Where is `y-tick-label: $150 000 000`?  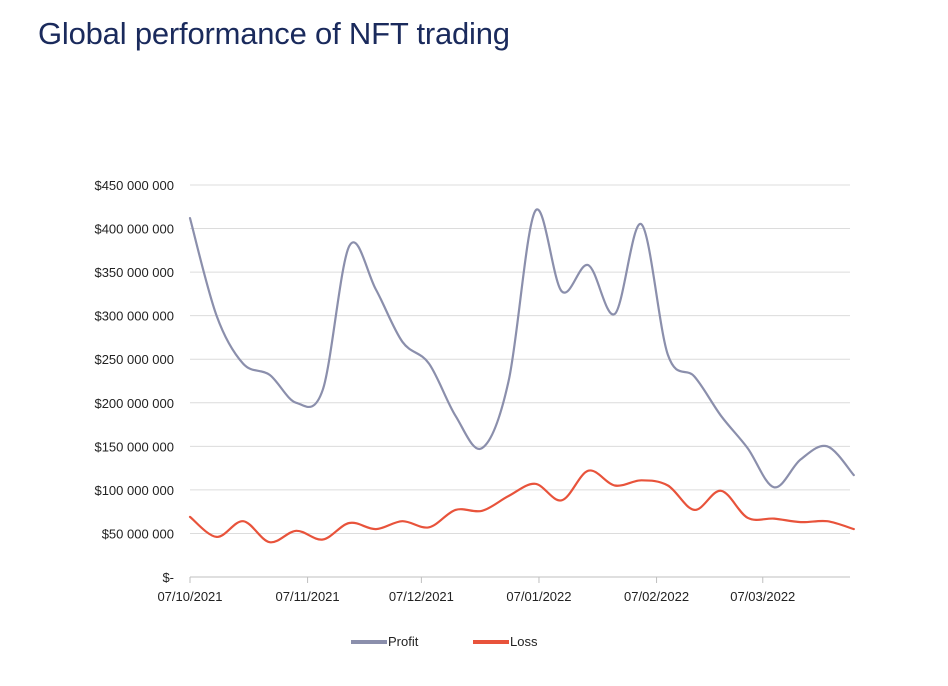 y-tick-label: $150 000 000 is located at coordinates (134, 446).